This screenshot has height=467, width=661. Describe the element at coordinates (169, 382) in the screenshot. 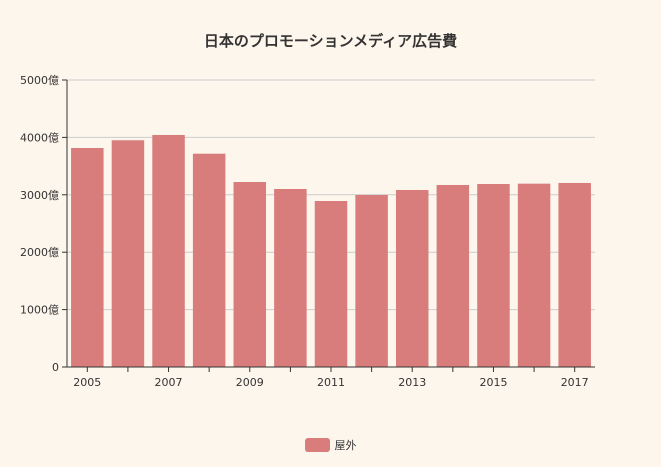

I see `x-tick-label: 2007` at that location.